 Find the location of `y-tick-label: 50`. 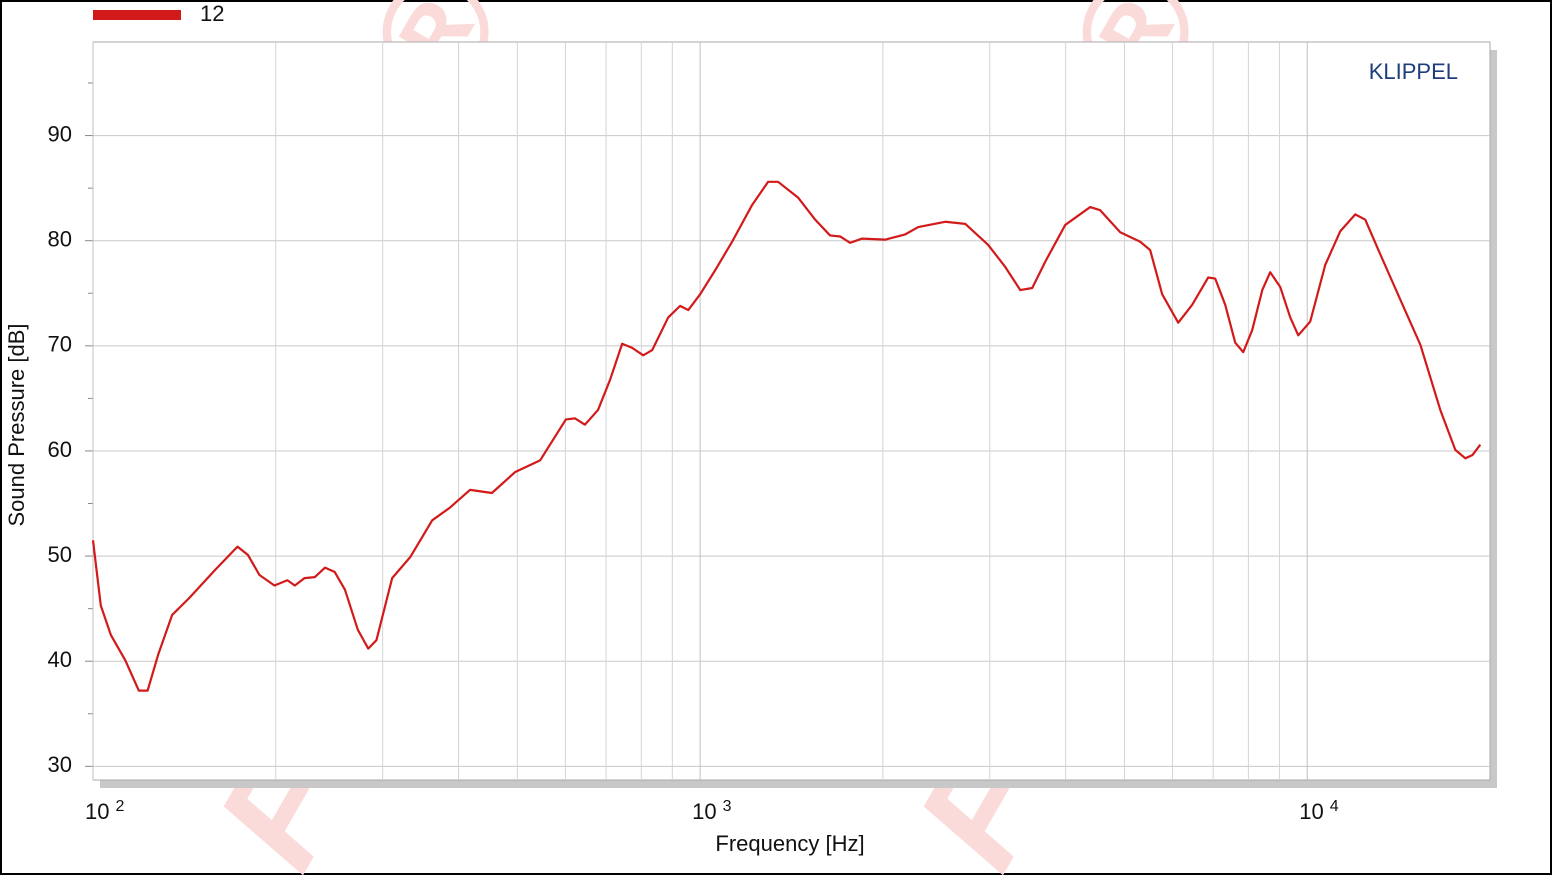

y-tick-label: 50 is located at coordinates (60, 554).